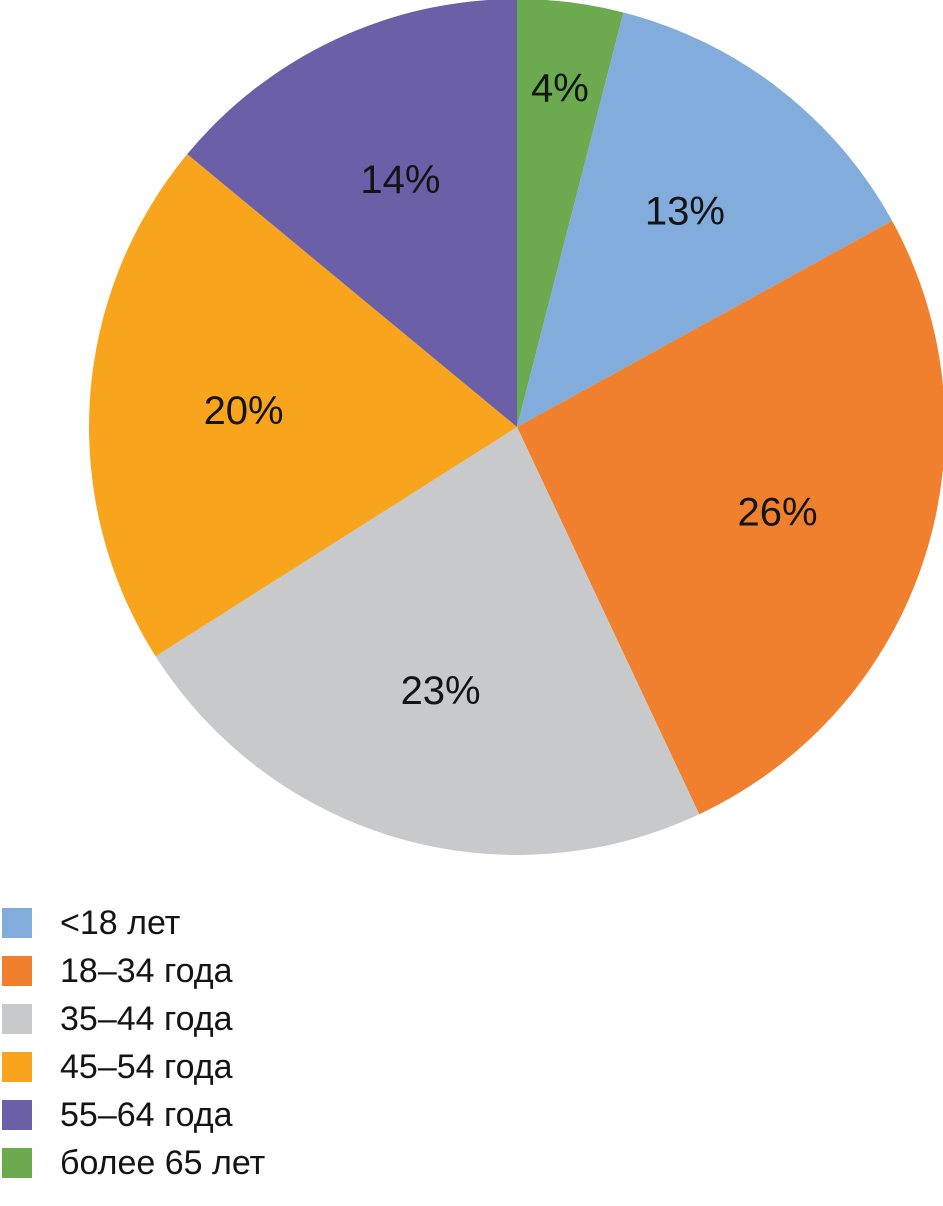 The image size is (943, 1206). I want to click on legend-label: 45–54 года, so click(146, 1067).